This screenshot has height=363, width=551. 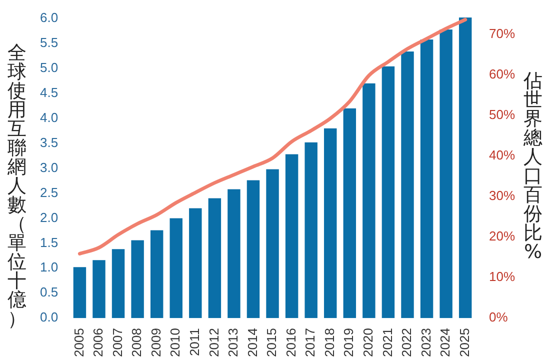 I want to click on y-tick-label: 4.5, so click(x=49, y=92).